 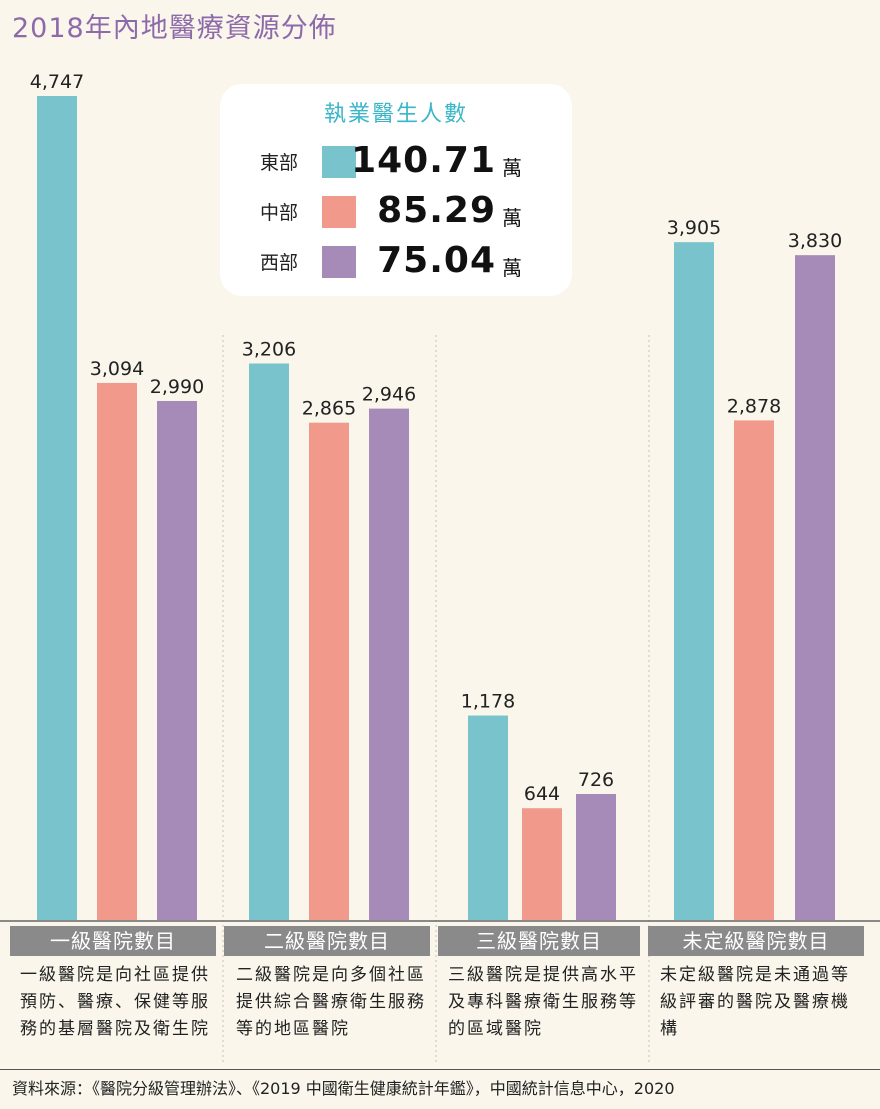 I want to click on bar-east-group3, so click(x=488, y=817).